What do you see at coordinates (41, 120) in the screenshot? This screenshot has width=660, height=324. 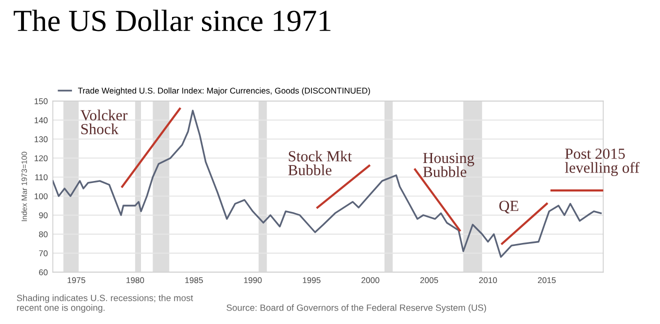 I see `y-tick-label: 140` at bounding box center [41, 120].